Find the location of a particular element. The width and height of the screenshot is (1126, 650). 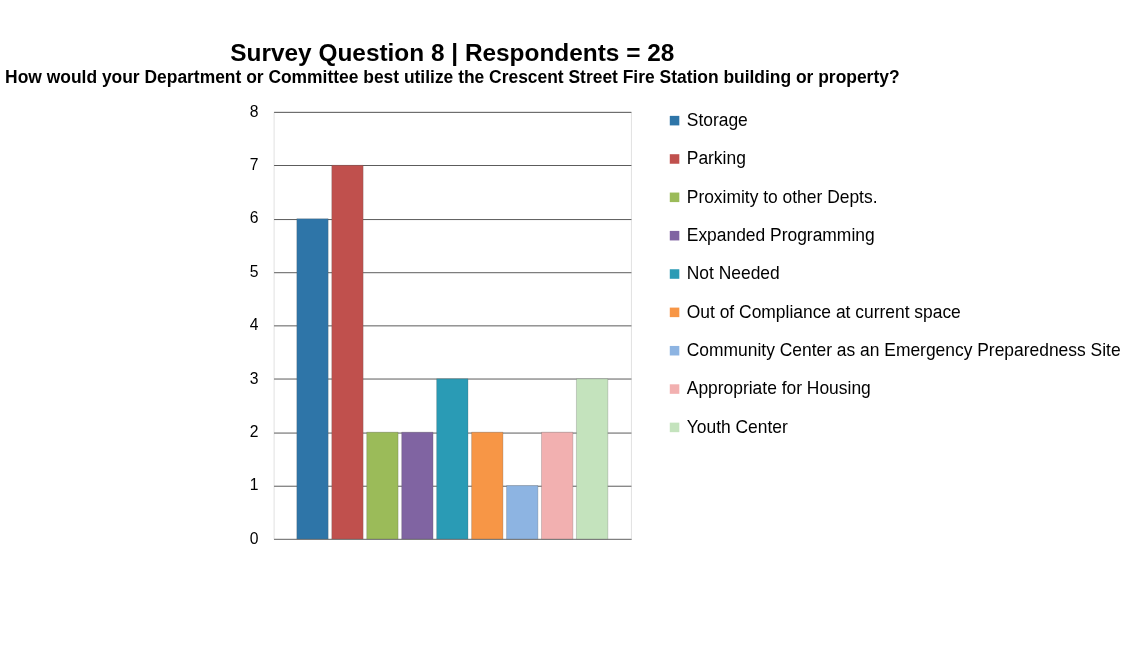

y-tick-label: 0 is located at coordinates (254, 538).